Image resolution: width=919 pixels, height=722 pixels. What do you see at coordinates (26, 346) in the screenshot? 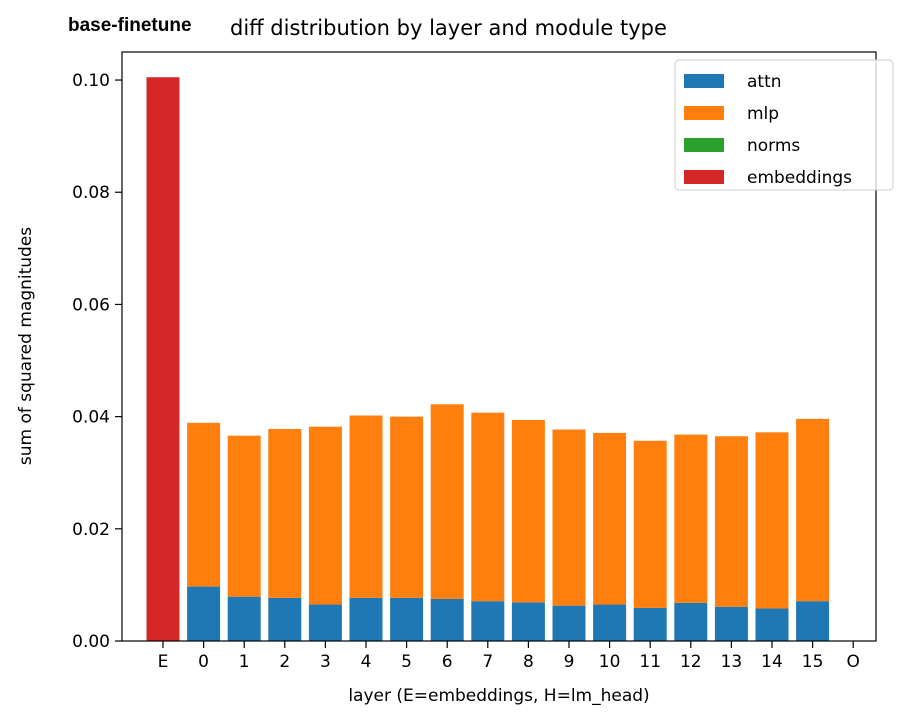
I see `y-axis-label: sum of squared magnitudes` at bounding box center [26, 346].